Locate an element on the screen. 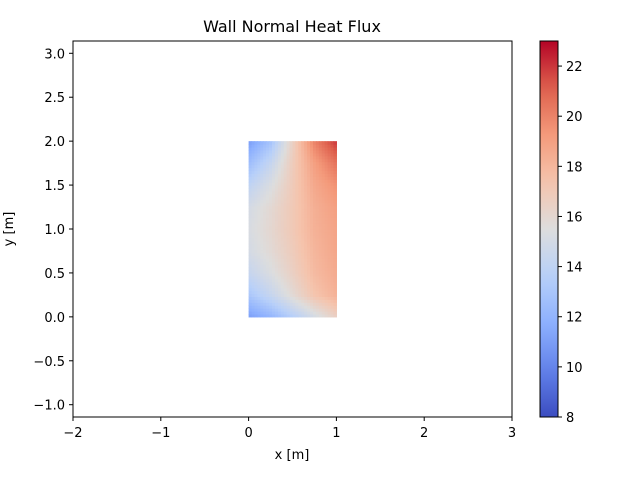 The height and width of the screenshot is (480, 640). x-tick-label: 2 is located at coordinates (424, 433).